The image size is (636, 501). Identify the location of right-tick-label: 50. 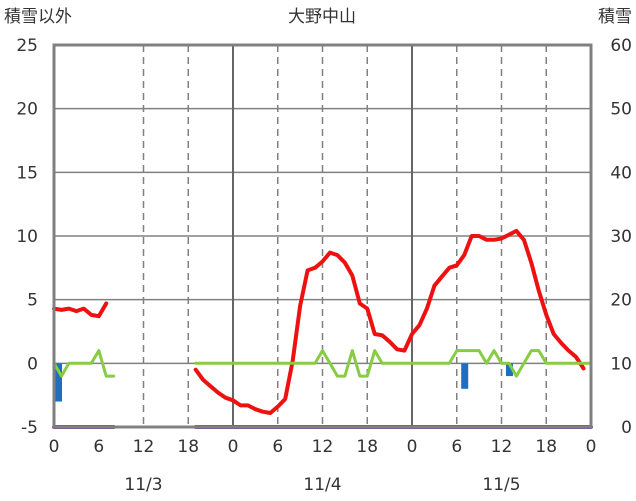
(621, 110).